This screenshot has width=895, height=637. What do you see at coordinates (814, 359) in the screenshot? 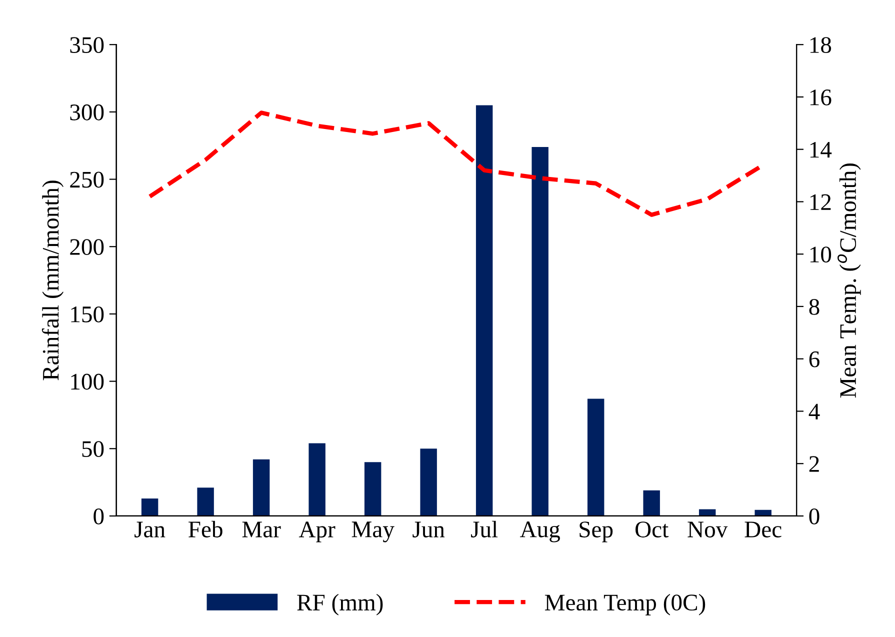
I see `y2-tick-label: 6` at bounding box center [814, 359].